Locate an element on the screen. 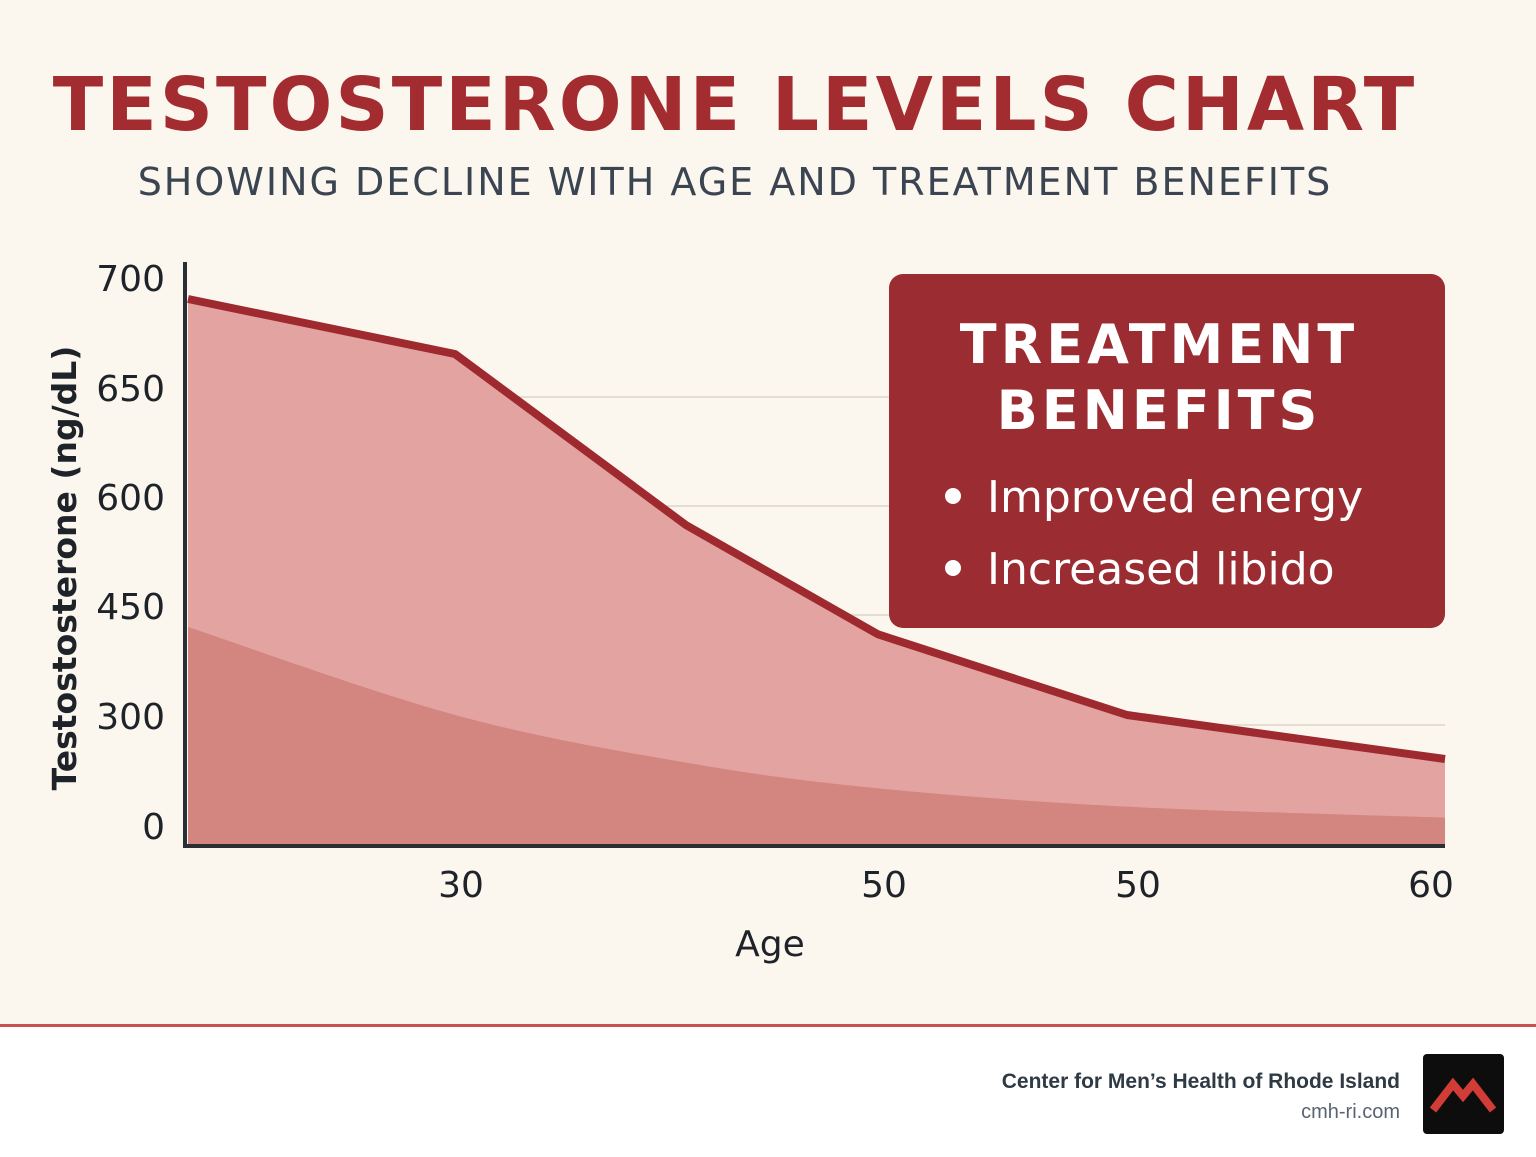 The height and width of the screenshot is (1157, 1536). x-tick-label: 30 is located at coordinates (461, 885).